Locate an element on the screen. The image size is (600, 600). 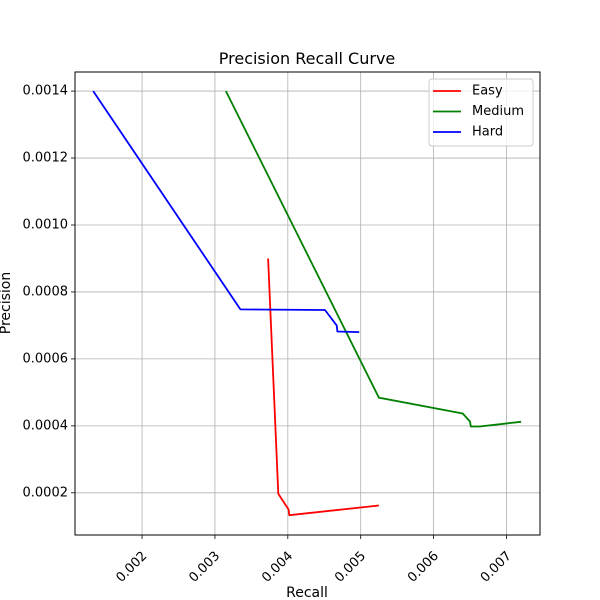
series-line-easy is located at coordinates (323, 387).